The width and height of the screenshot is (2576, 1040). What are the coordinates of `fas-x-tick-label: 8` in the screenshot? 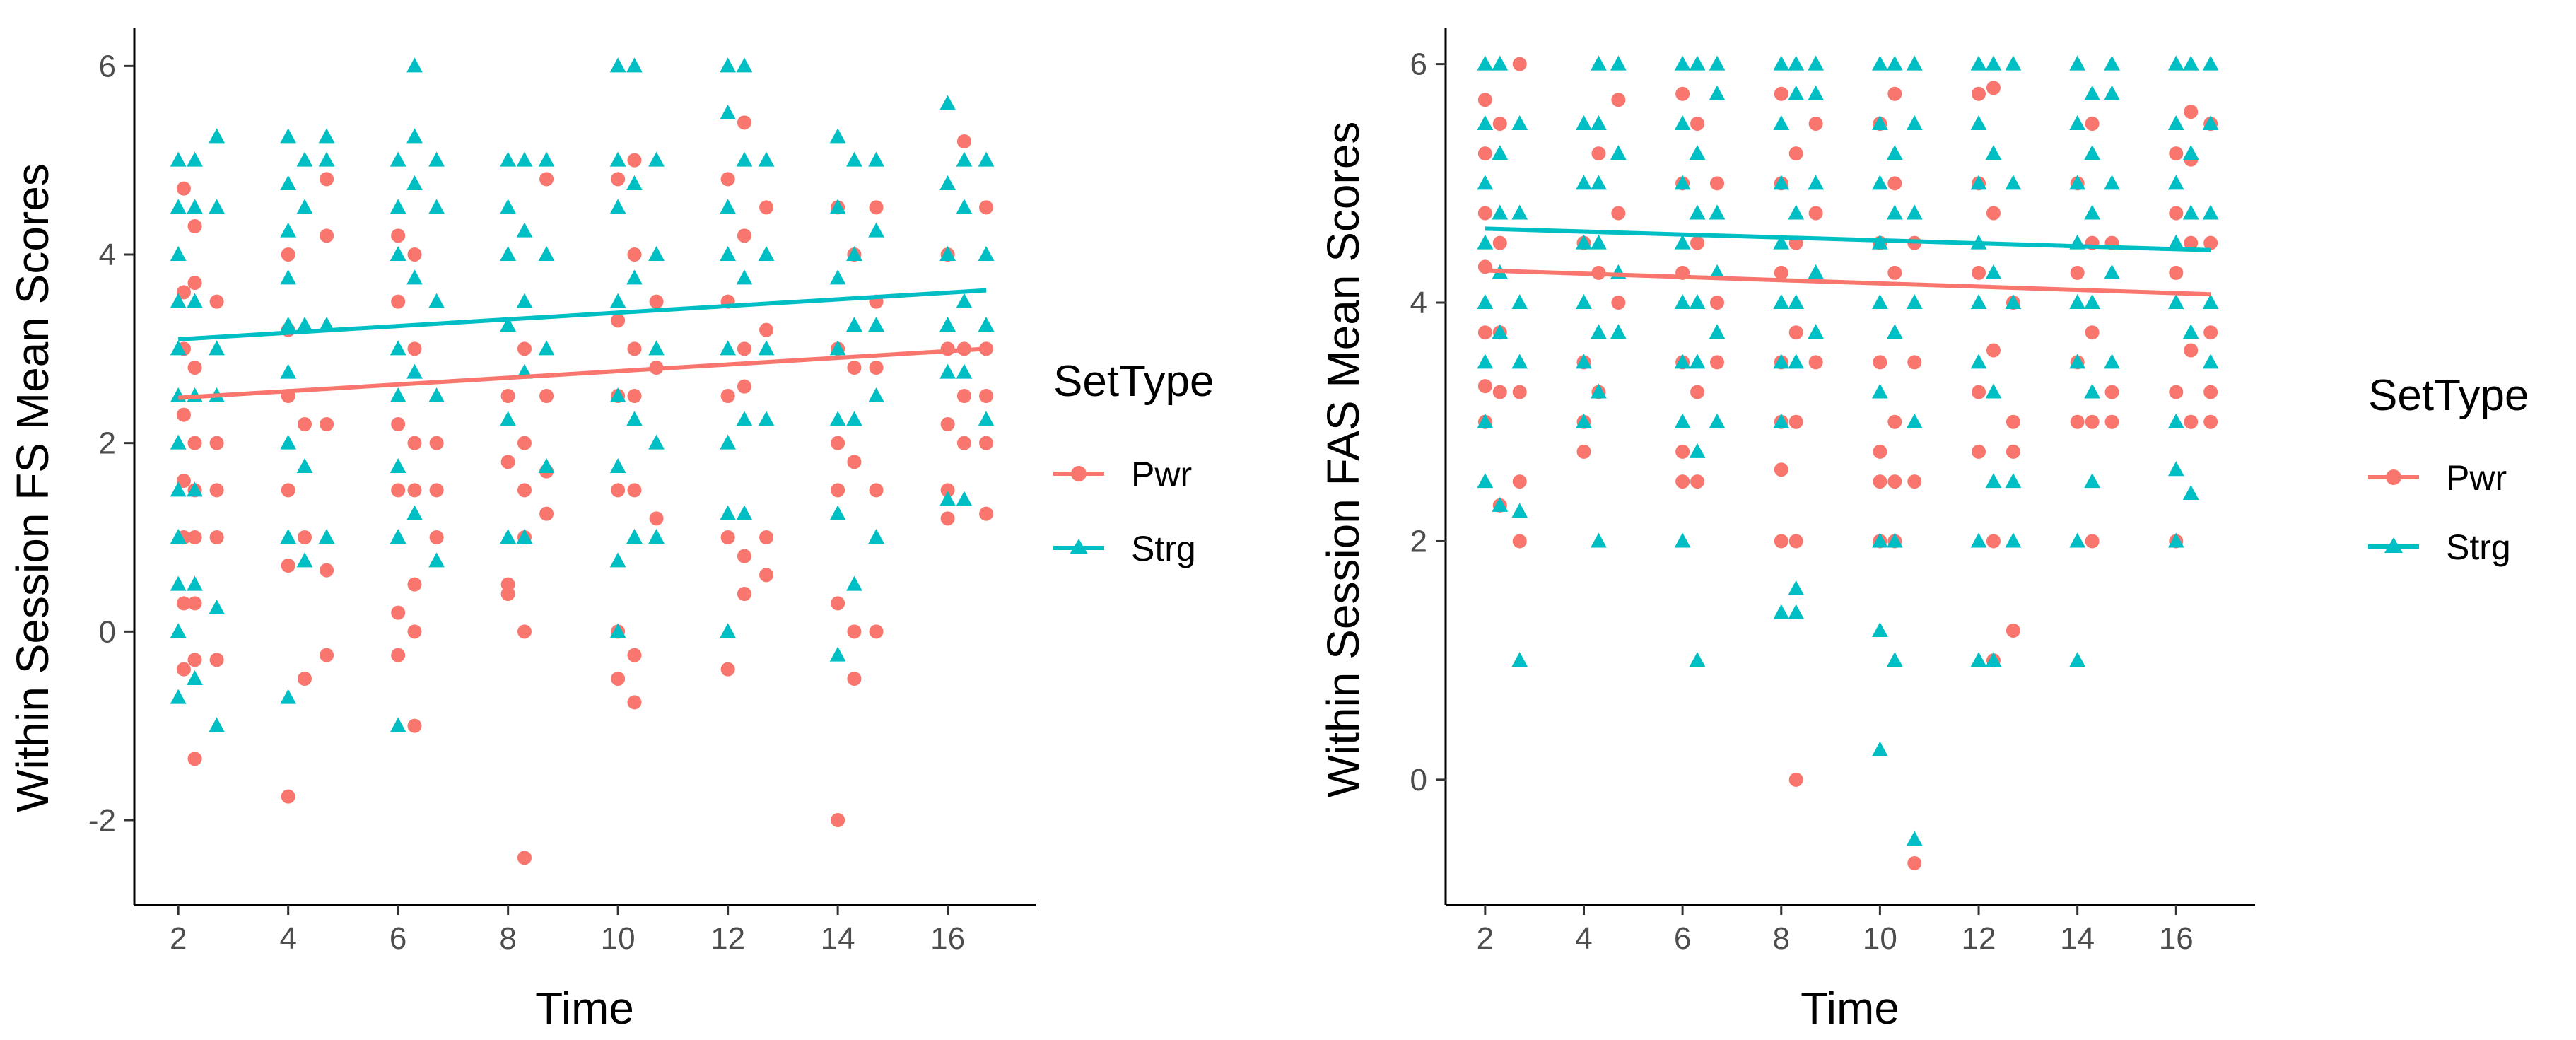 It's located at (1782, 938).